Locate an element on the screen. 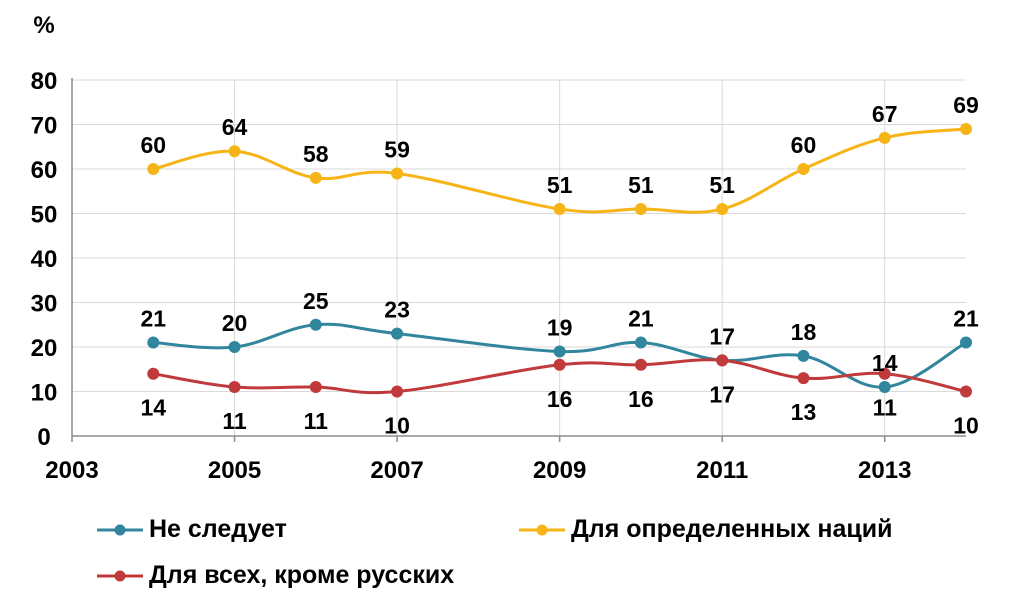 This screenshot has height=606, width=1024. legend-item-dlya-vsekh: Для всех, кроме русских is located at coordinates (275, 575).